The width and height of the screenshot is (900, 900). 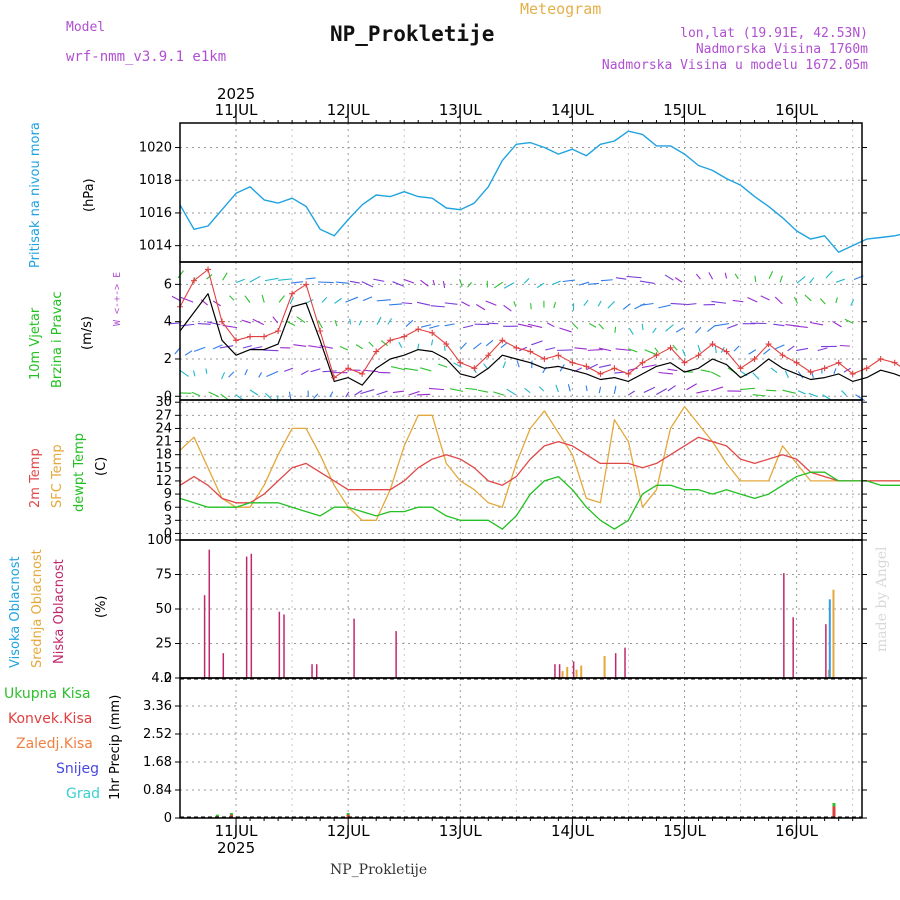 What do you see at coordinates (412, 34) in the screenshot?
I see `station-title: NP_Prokletije` at bounding box center [412, 34].